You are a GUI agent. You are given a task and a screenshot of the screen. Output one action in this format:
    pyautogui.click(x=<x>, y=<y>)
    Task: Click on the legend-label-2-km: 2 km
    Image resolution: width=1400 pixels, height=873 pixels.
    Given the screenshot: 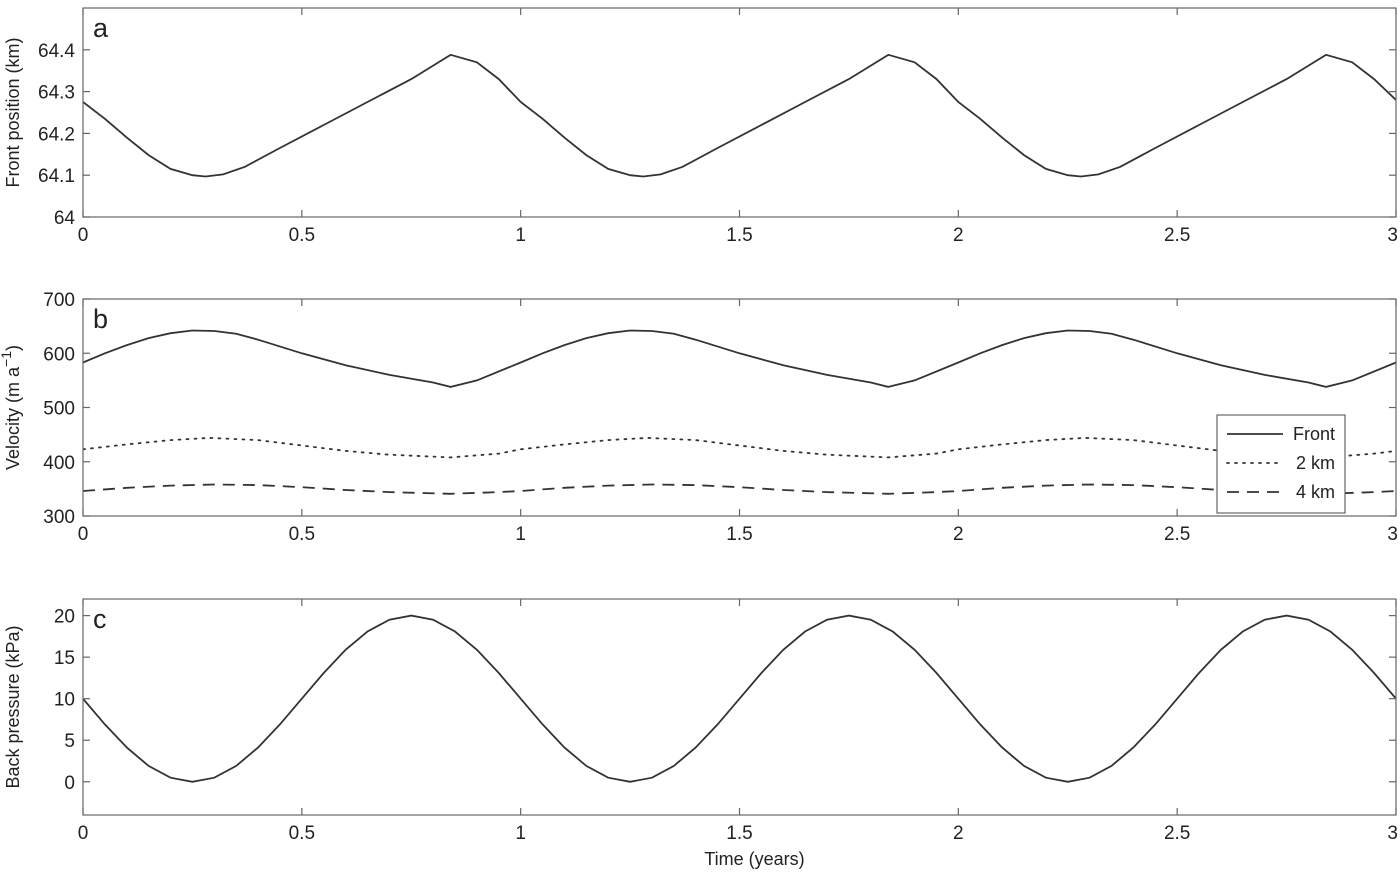 What is the action you would take?
    pyautogui.click(x=1315, y=463)
    